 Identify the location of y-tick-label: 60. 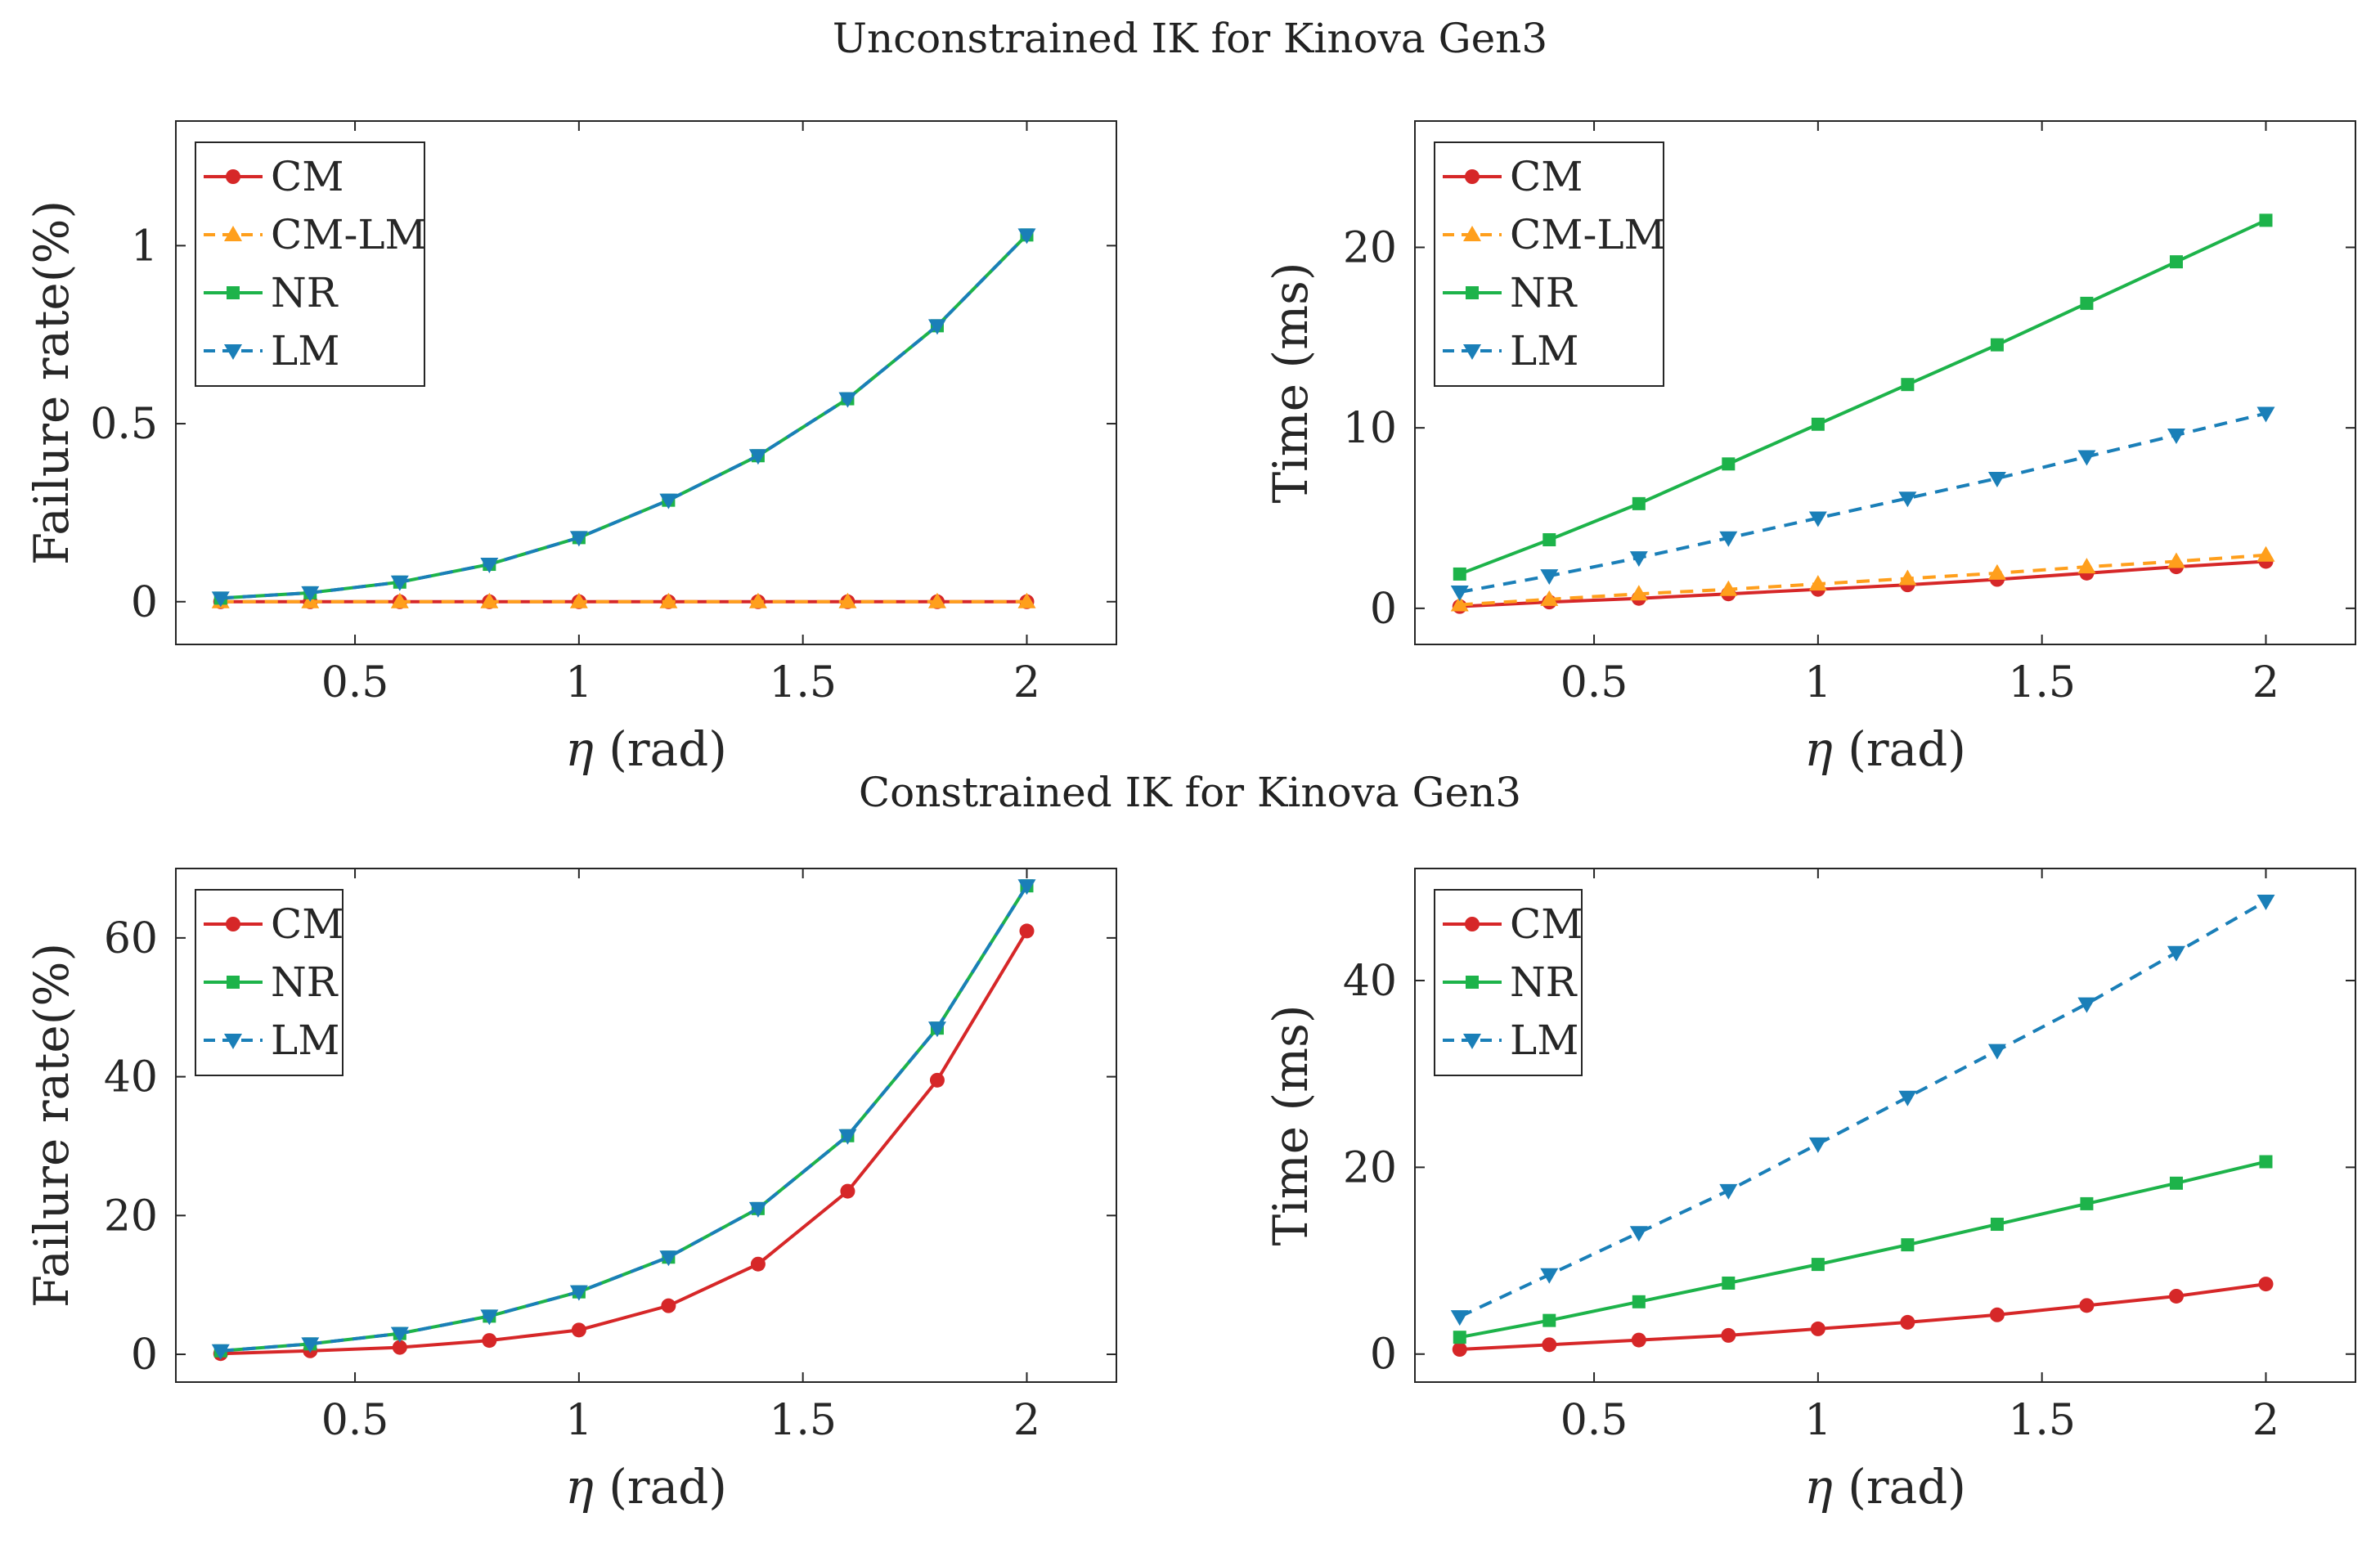
(131, 939).